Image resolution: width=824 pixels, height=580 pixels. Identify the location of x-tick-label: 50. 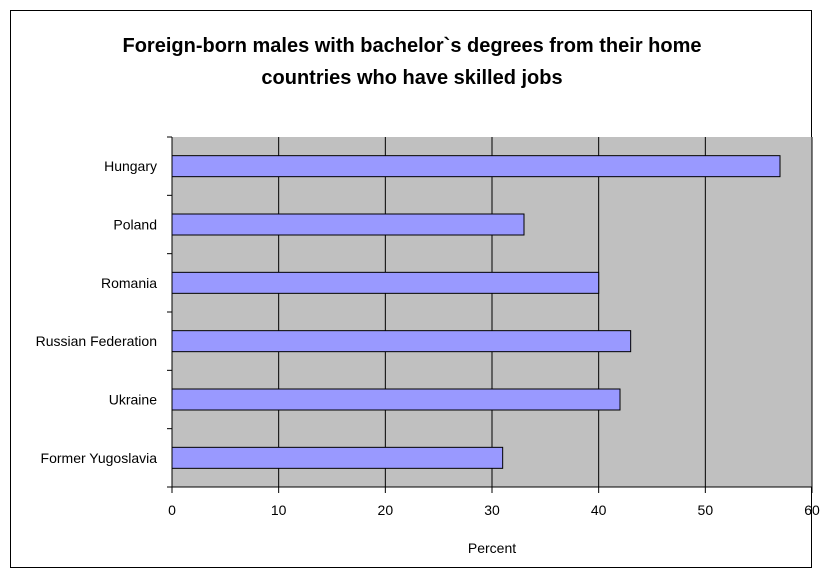
(706, 510).